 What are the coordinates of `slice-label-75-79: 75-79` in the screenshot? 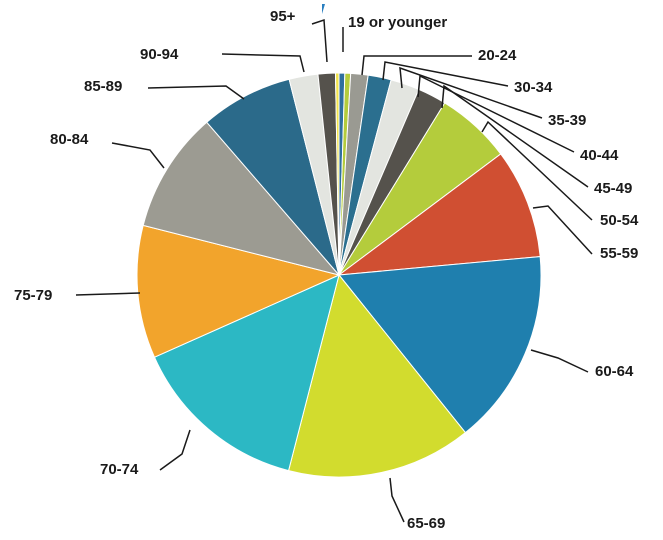 It's located at (33, 295).